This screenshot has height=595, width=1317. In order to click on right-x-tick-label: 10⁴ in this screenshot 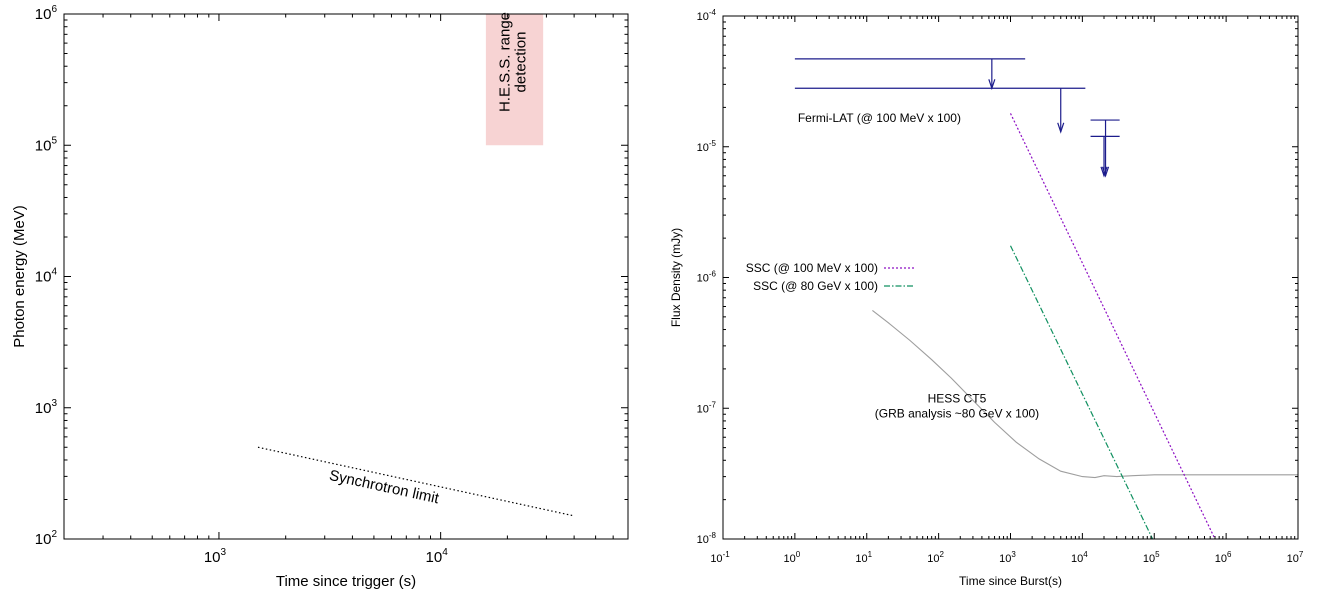, I will do `click(1079, 557)`.